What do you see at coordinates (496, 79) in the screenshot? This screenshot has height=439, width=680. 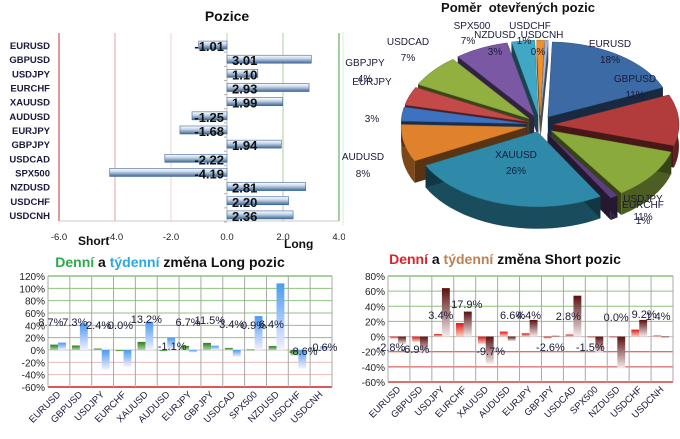 I see `pie-slice-spx500` at bounding box center [496, 79].